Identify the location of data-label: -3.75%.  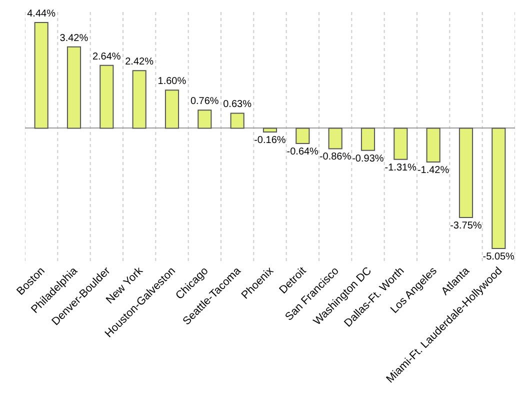
(466, 226).